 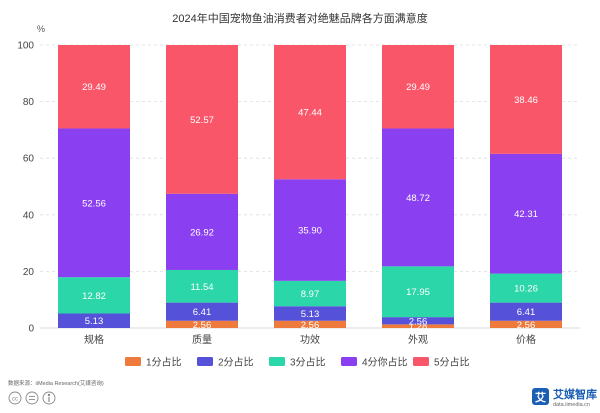 I want to click on y-tick-label: 80, so click(x=29, y=102).